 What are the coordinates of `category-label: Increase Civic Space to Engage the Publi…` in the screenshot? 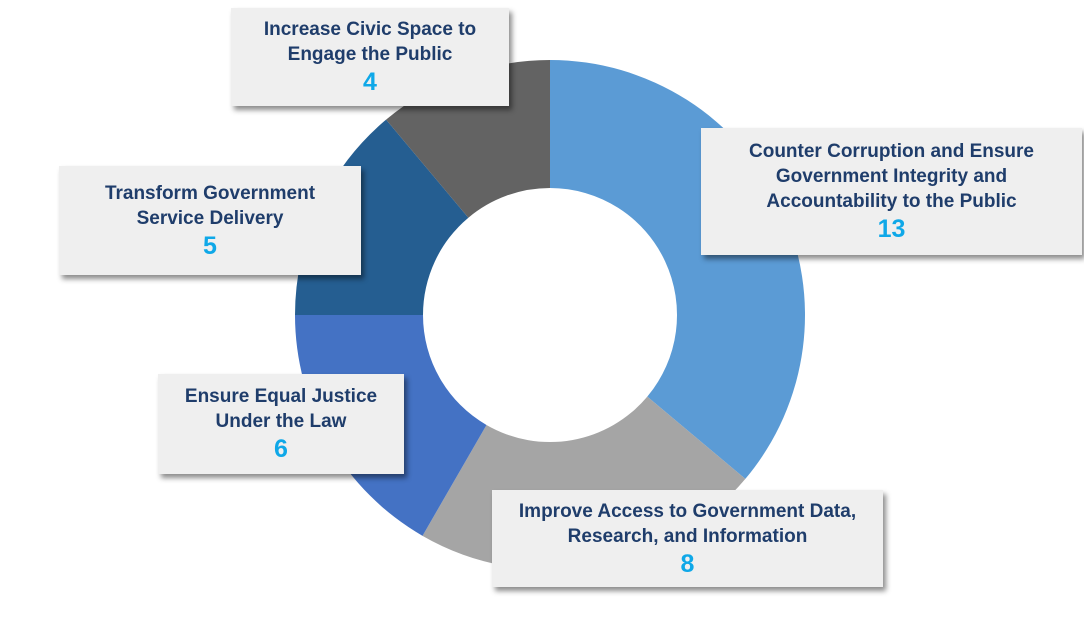 It's located at (370, 42).